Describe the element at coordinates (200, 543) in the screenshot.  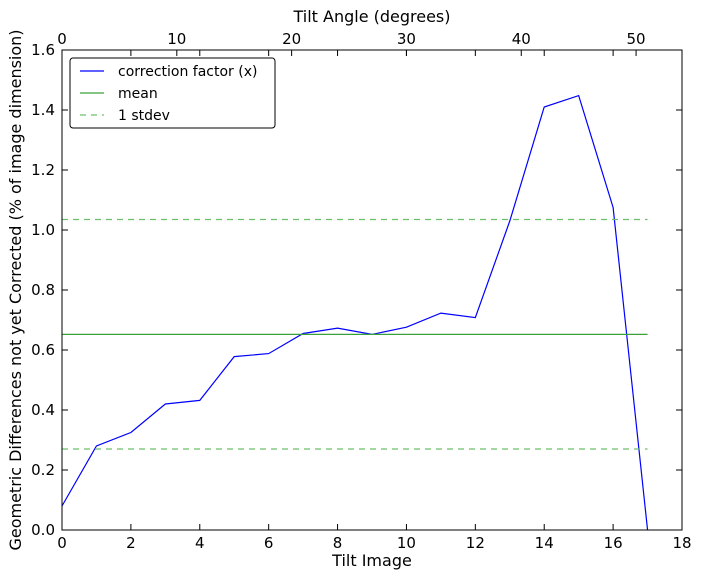
I see `x-tick-label: 4` at that location.